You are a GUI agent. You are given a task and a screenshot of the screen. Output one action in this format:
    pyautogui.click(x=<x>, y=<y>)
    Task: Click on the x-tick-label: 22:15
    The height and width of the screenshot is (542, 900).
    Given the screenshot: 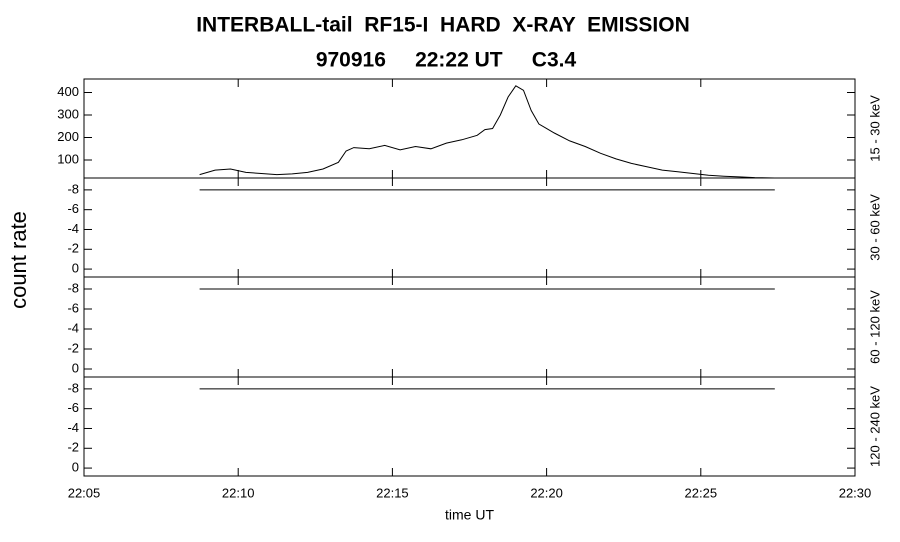 What is the action you would take?
    pyautogui.click(x=392, y=492)
    